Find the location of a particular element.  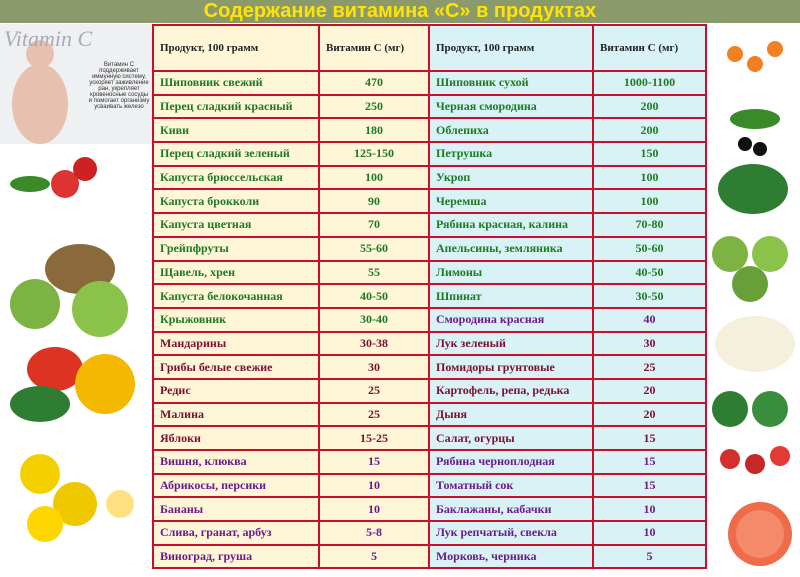

product-name: Картофель, репа, редька is located at coordinates (511, 390).